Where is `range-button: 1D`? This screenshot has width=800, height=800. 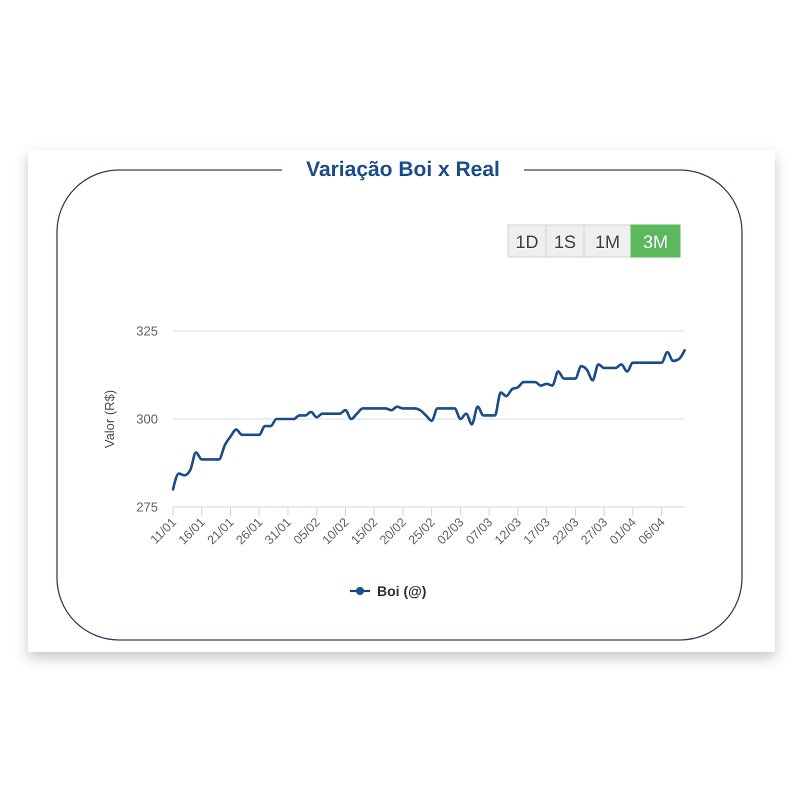
range-button: 1D is located at coordinates (527, 241).